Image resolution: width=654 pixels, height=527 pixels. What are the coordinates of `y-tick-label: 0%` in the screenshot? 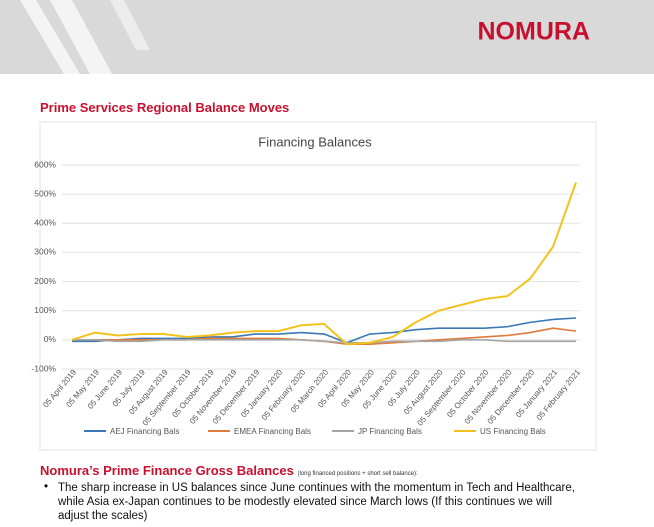 It's located at (50, 339).